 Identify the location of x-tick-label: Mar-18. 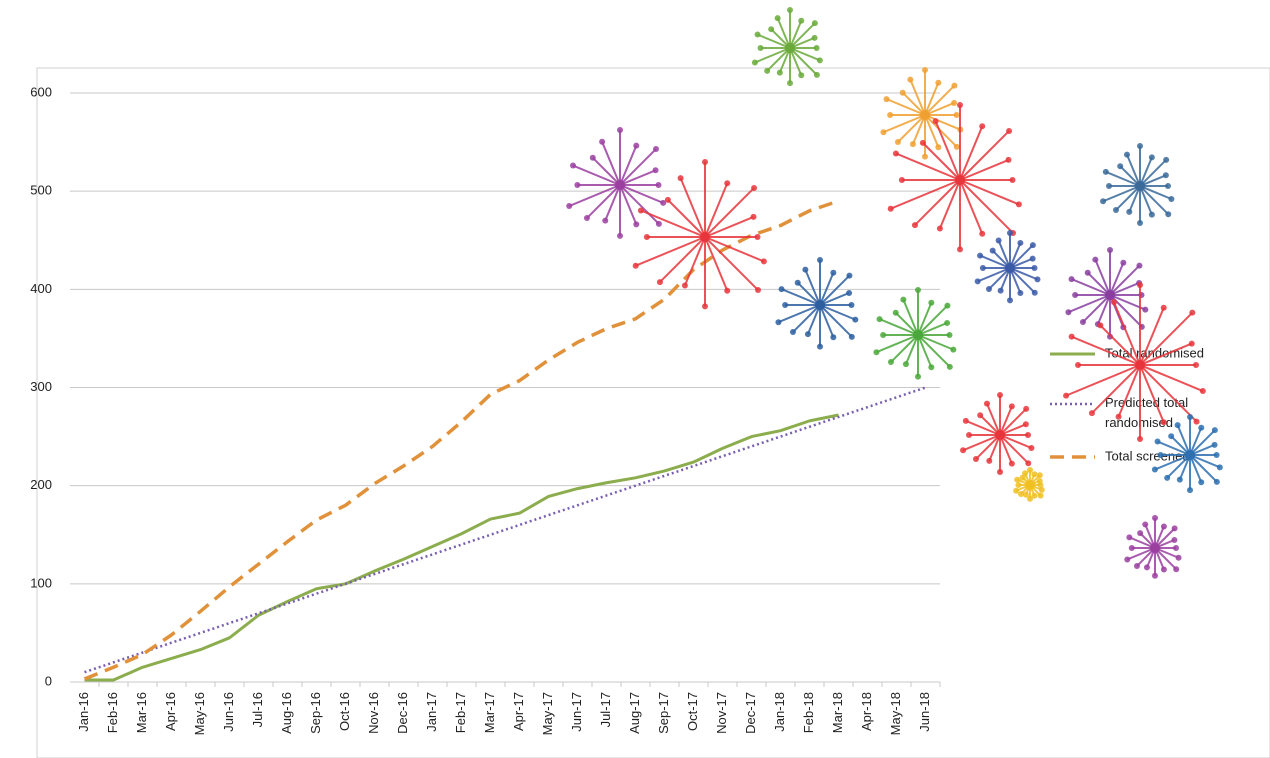
(837, 712).